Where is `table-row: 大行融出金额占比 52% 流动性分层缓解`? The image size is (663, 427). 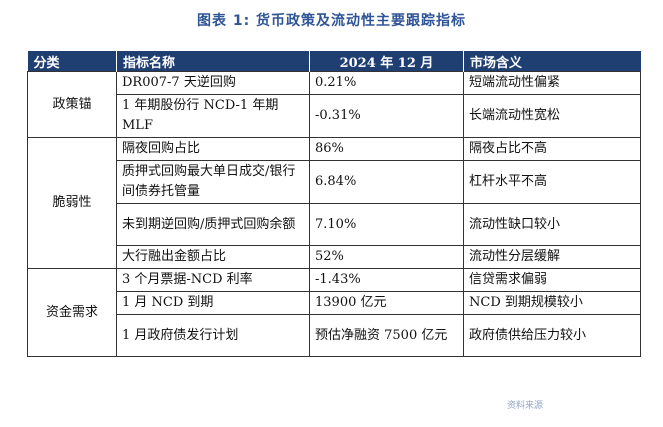 table-row: 大行融出金额占比 52% 流动性分层缓解 is located at coordinates (334, 257).